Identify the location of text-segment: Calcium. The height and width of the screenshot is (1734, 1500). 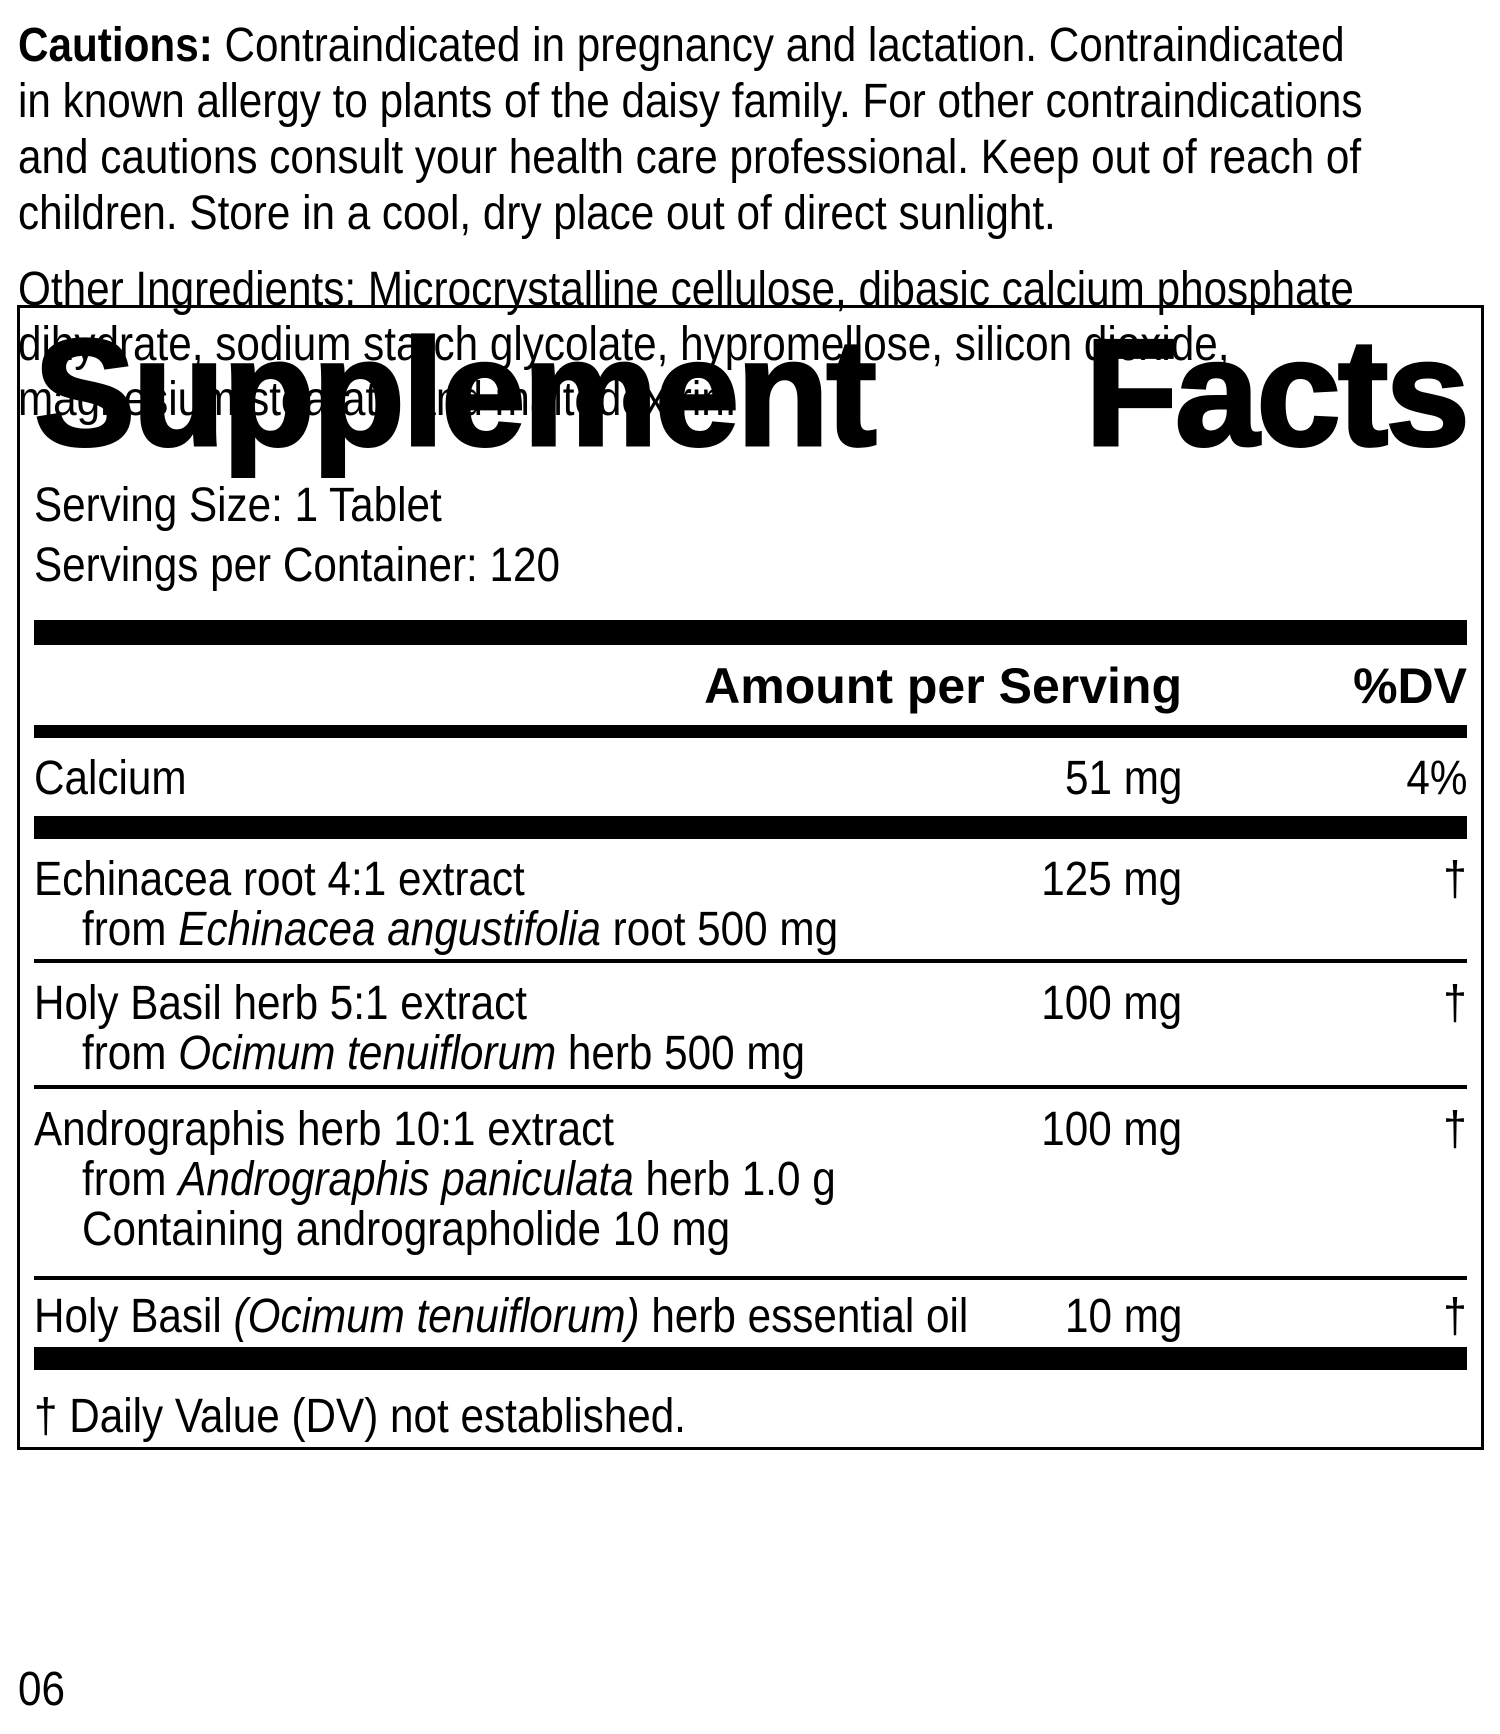
(110, 778).